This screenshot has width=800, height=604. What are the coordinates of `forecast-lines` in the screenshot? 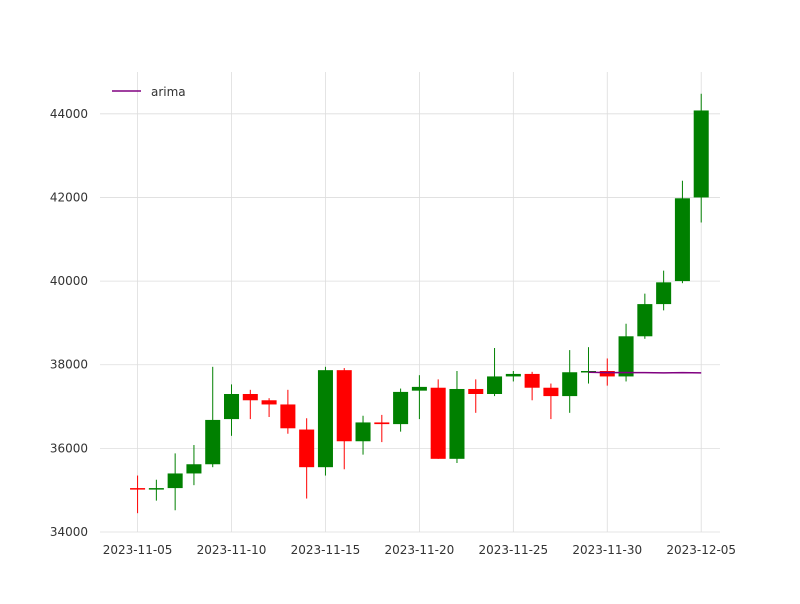 It's located at (645, 372).